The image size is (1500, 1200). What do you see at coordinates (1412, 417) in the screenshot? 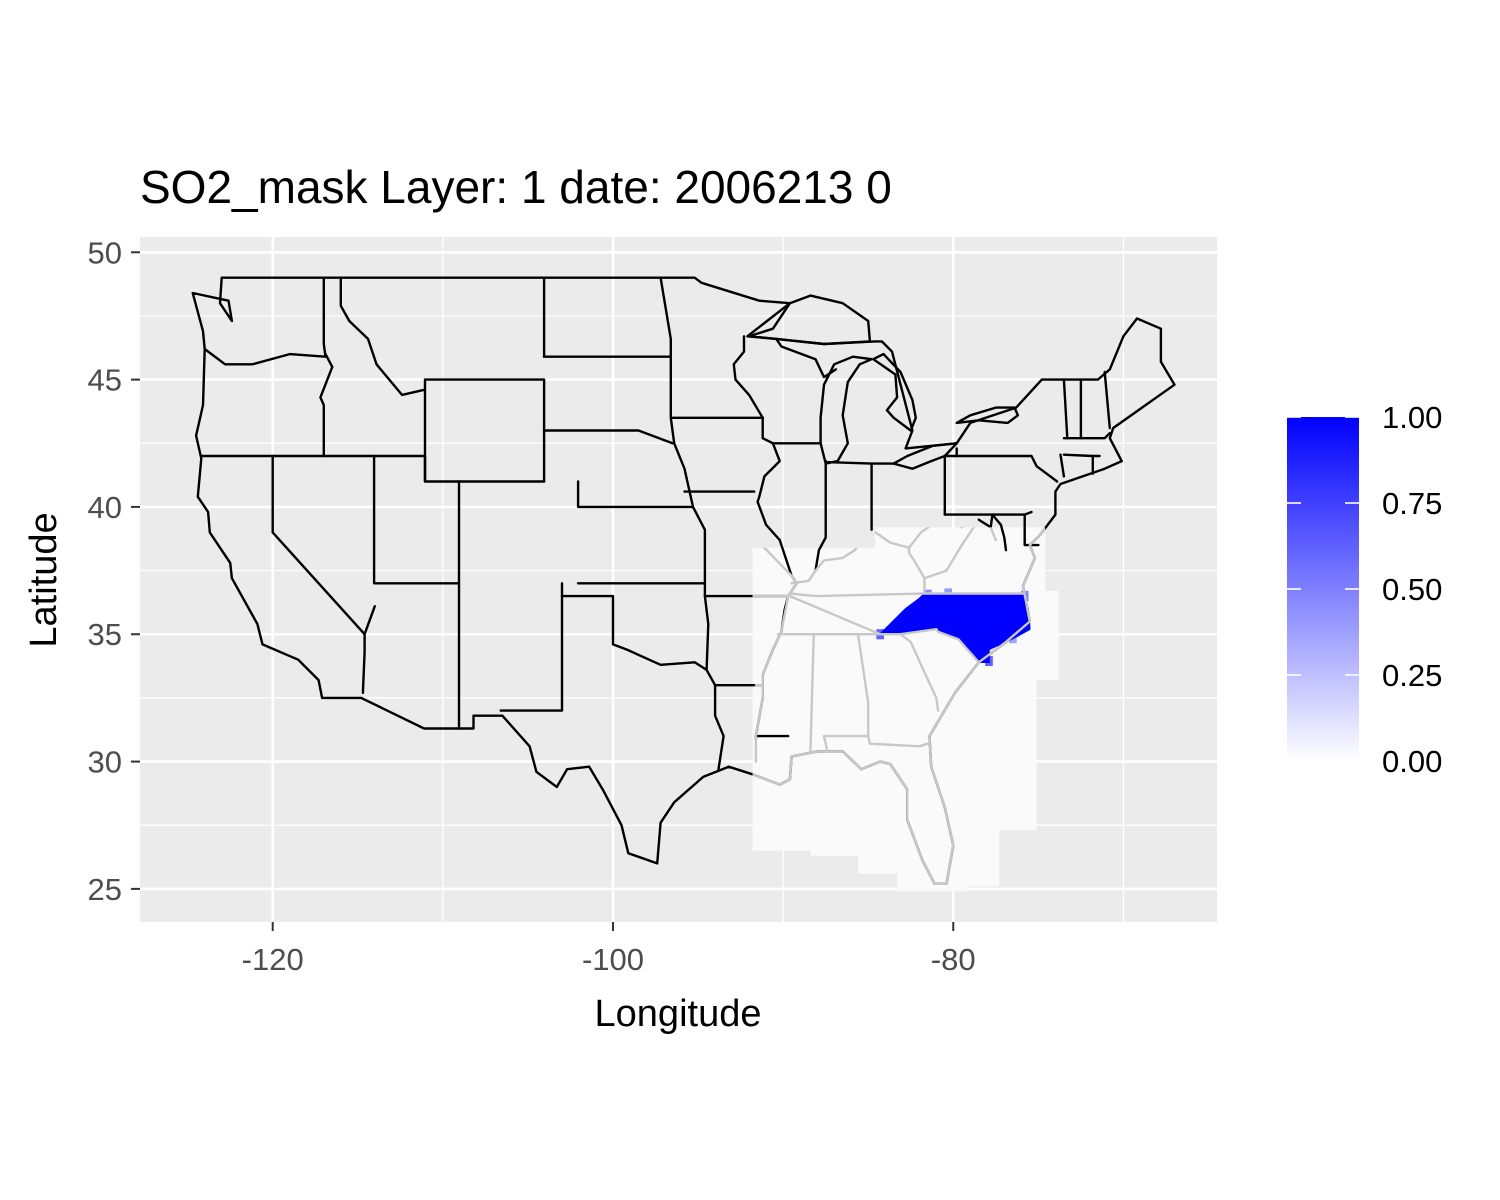
I see `colorbar-tick-label: 1.00` at bounding box center [1412, 417].